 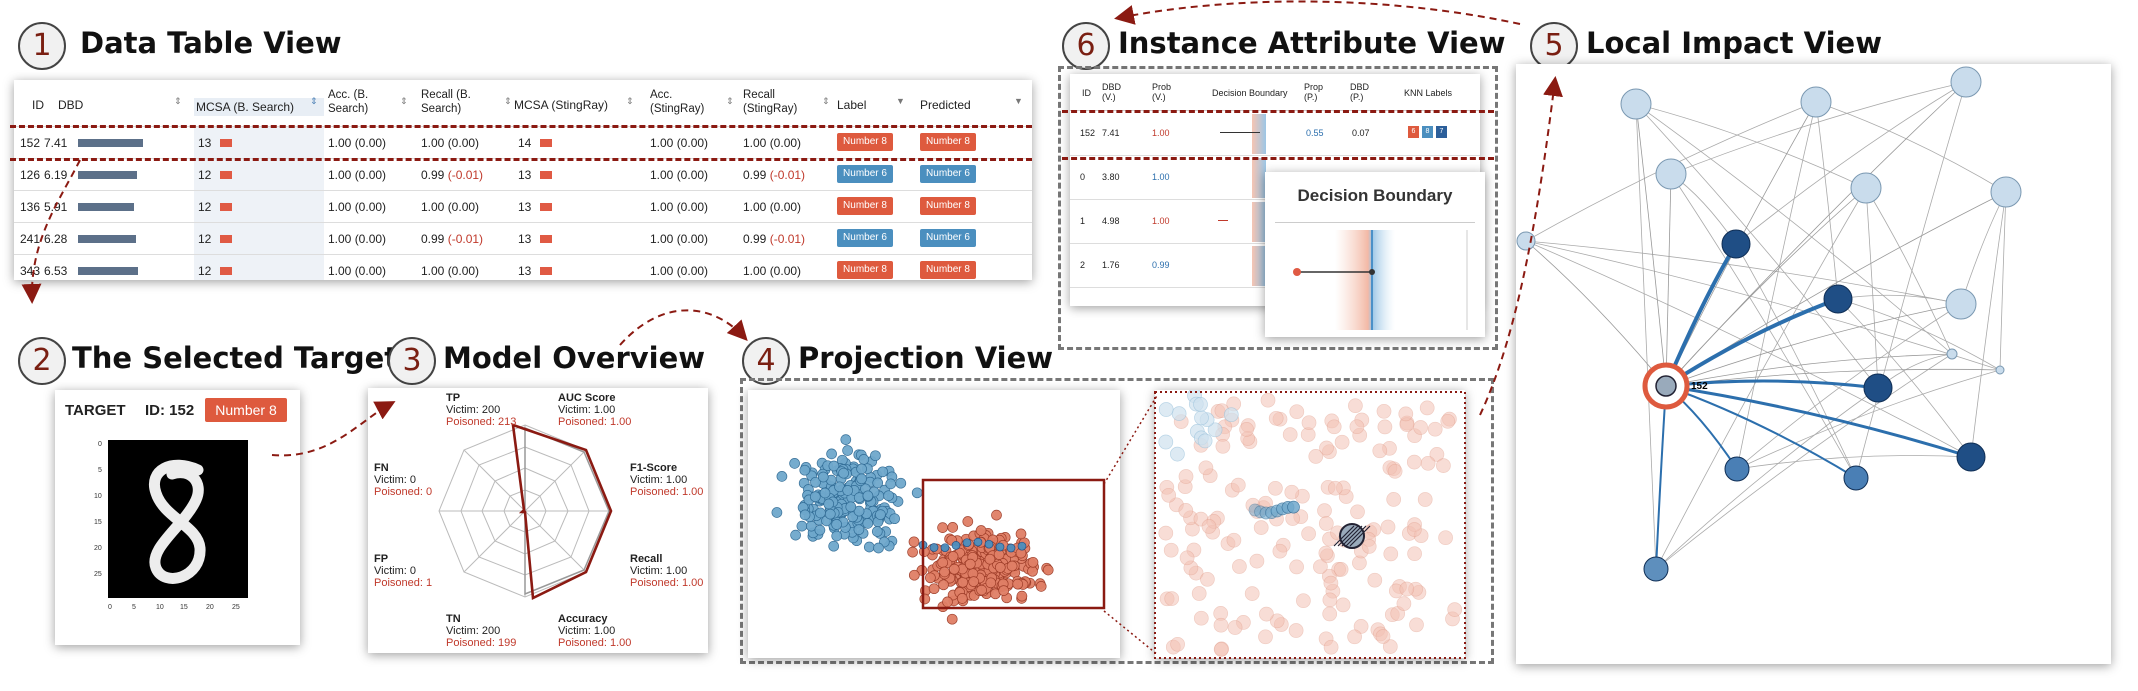 I want to click on col-header-acc-bsearch: Acc. (B. Search), so click(x=348, y=102).